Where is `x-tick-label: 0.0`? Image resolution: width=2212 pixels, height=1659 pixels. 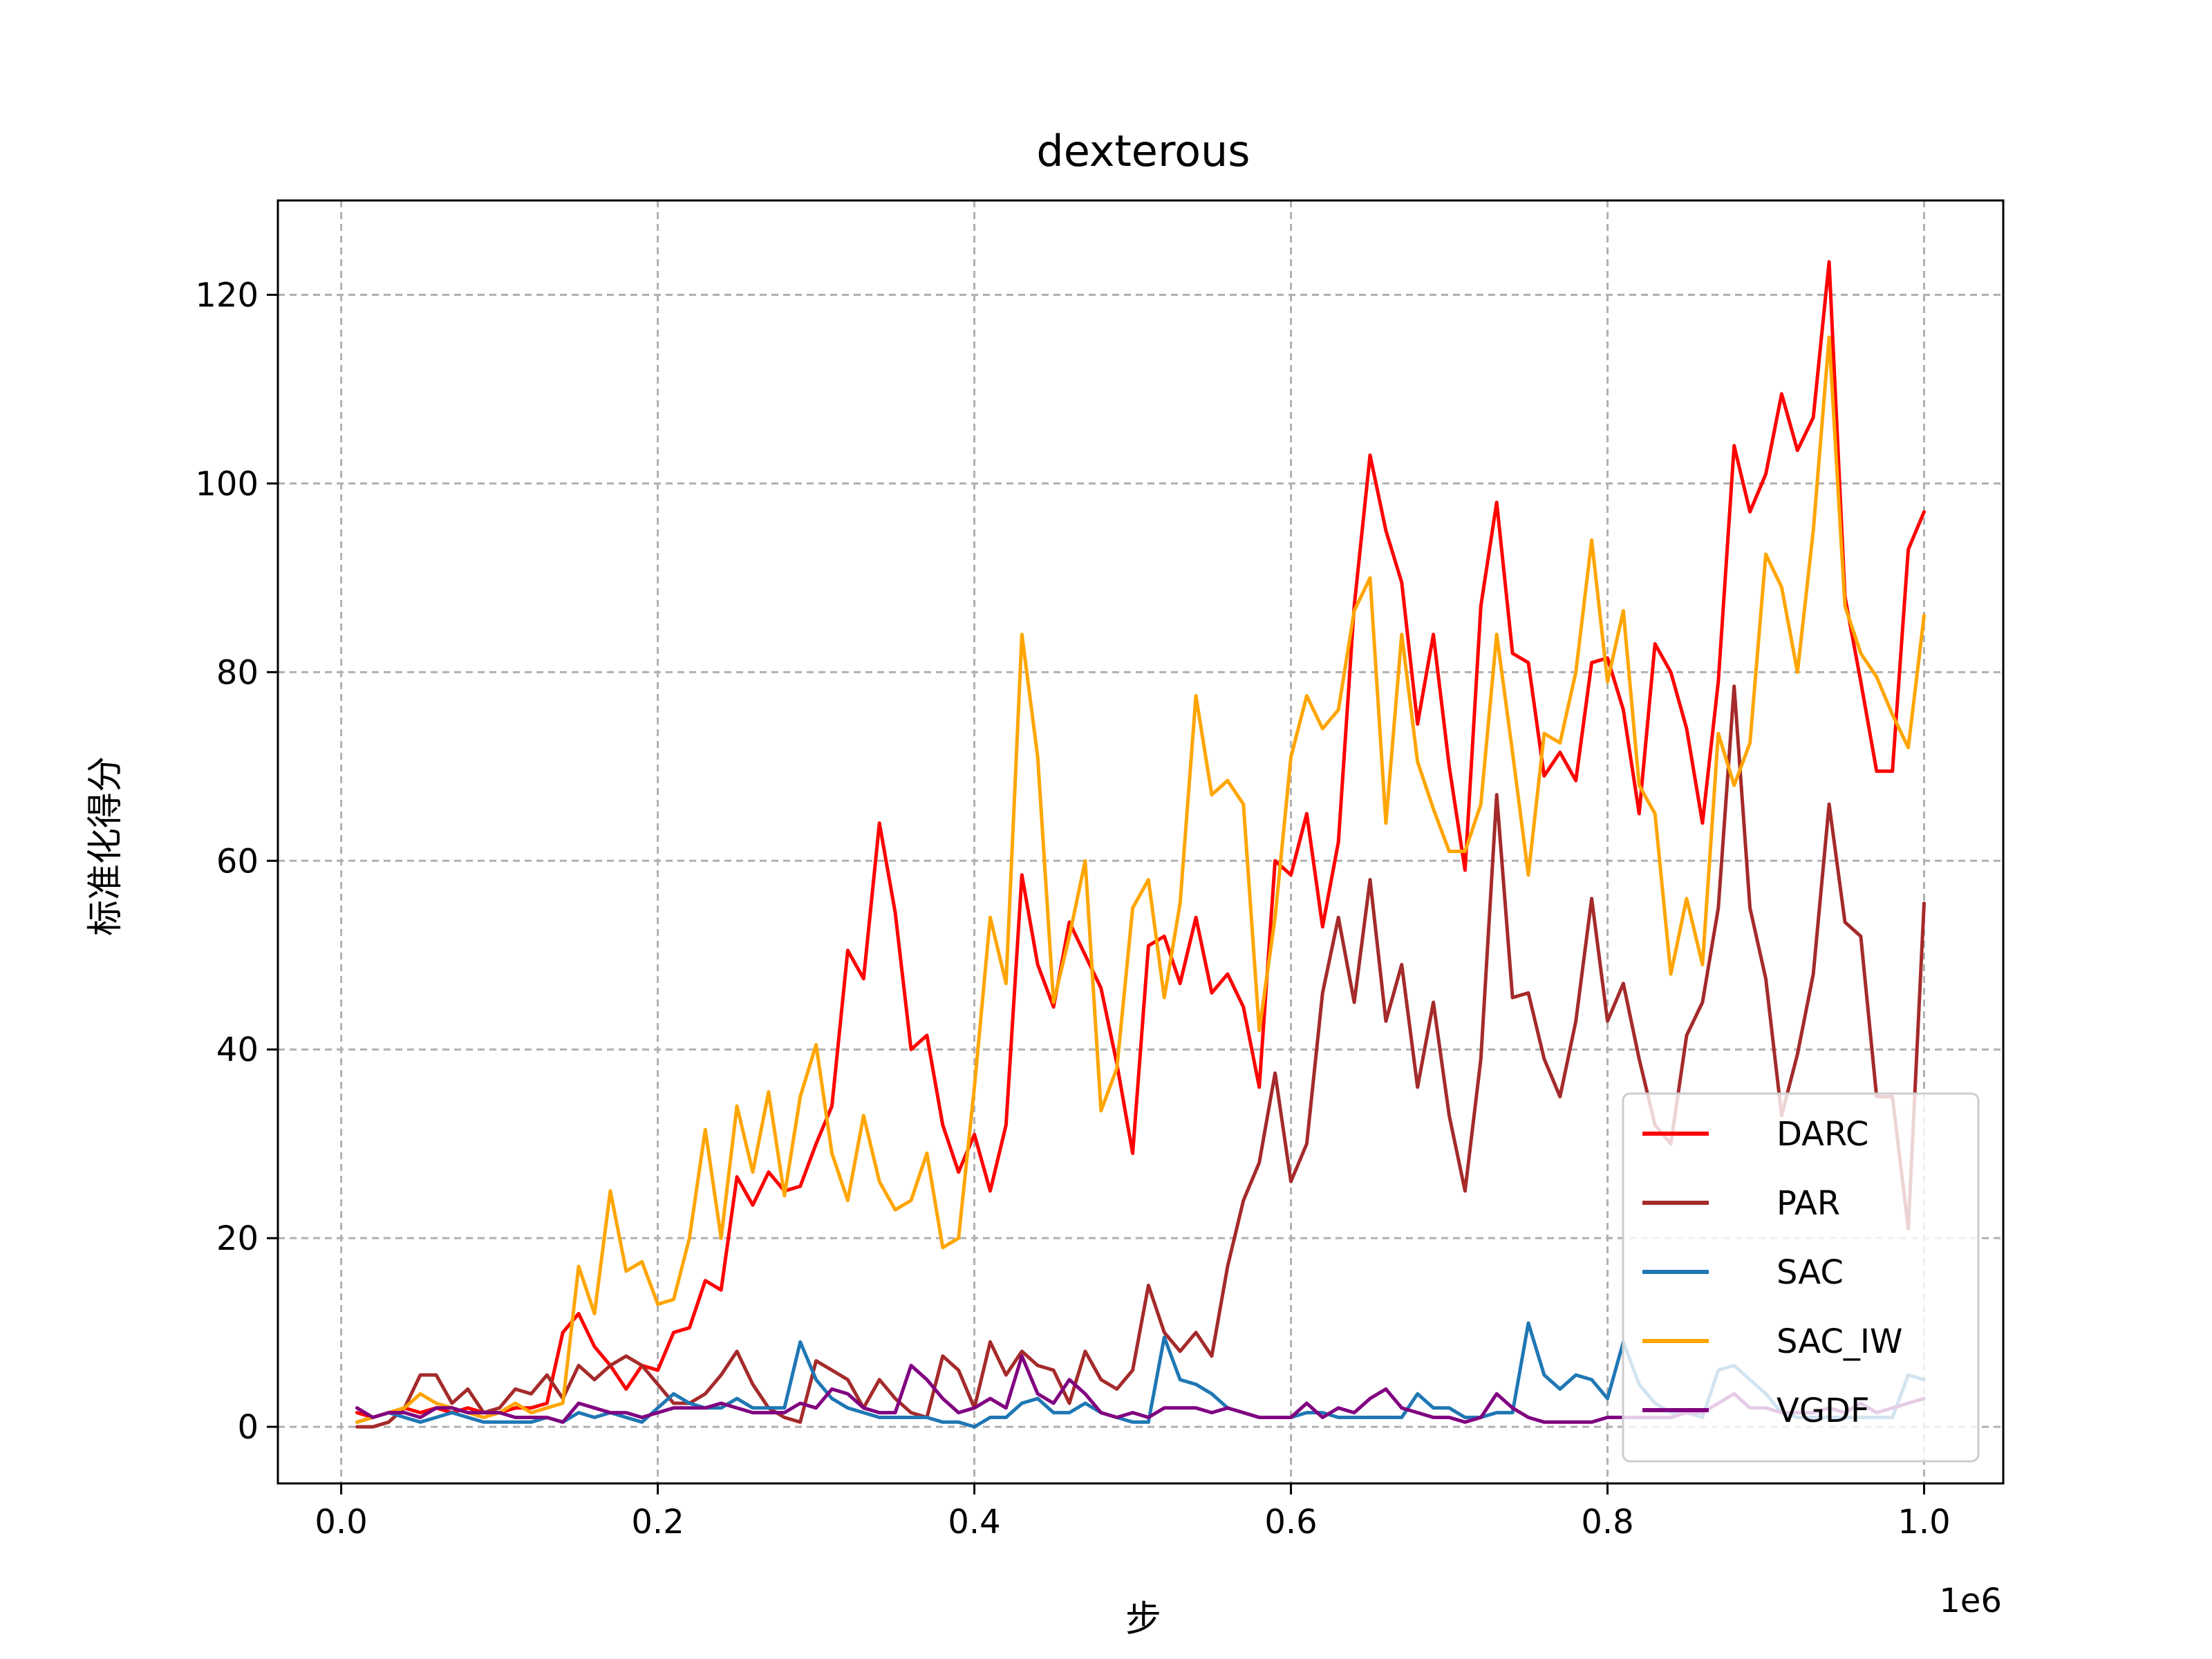
x-tick-label: 0.0 is located at coordinates (341, 1522).